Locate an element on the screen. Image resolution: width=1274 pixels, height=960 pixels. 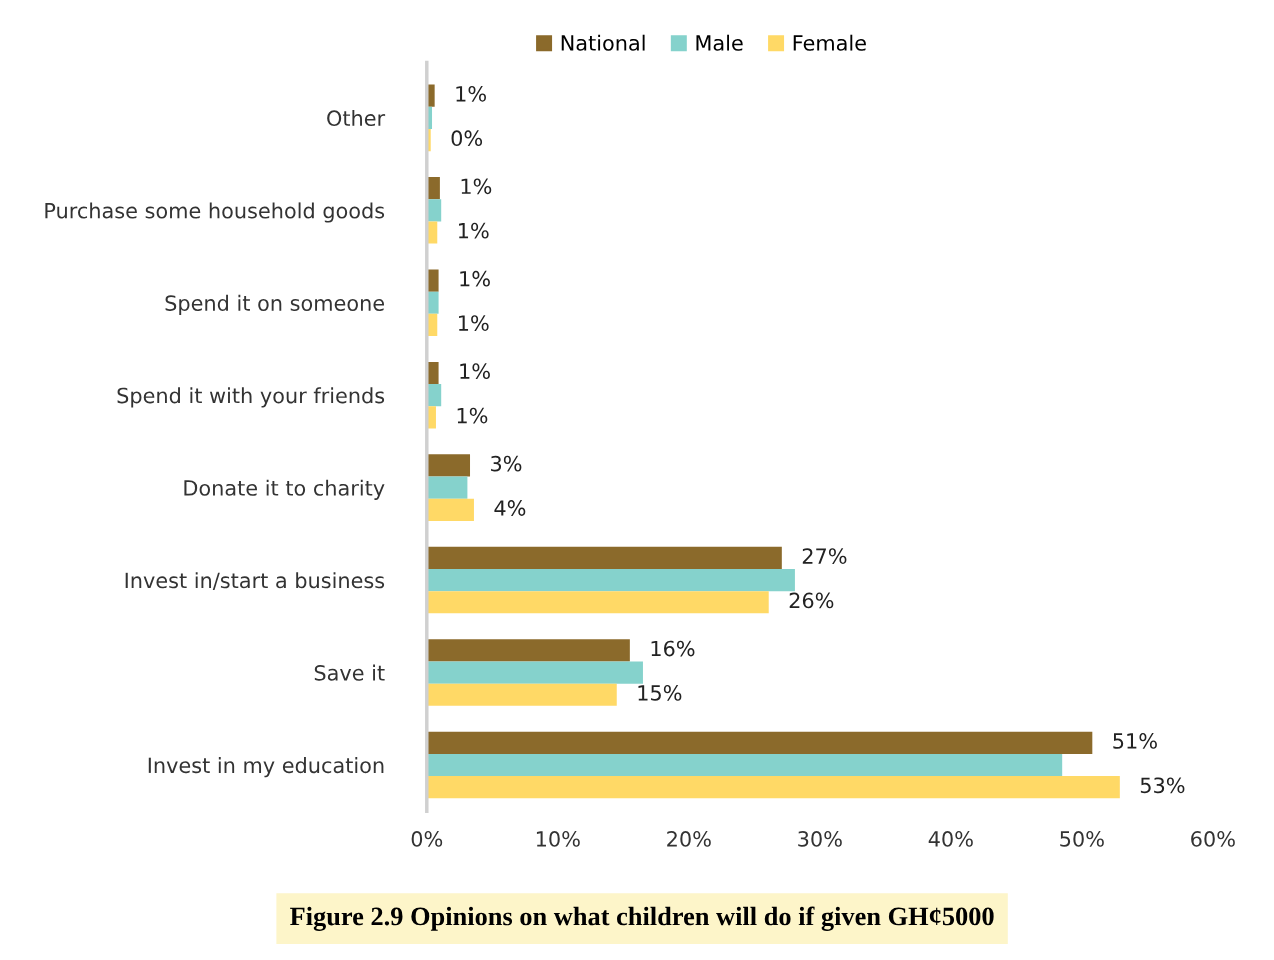
y-tick-label: Spend it on someone is located at coordinates (275, 304).